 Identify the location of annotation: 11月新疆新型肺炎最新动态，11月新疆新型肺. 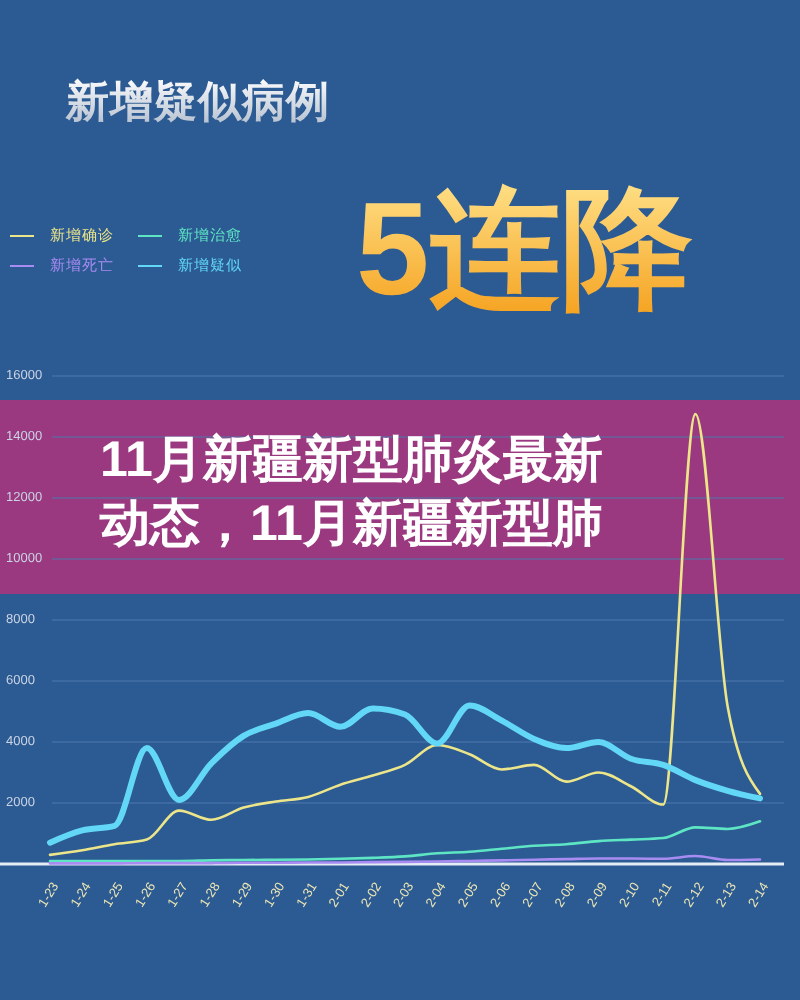
(350, 492).